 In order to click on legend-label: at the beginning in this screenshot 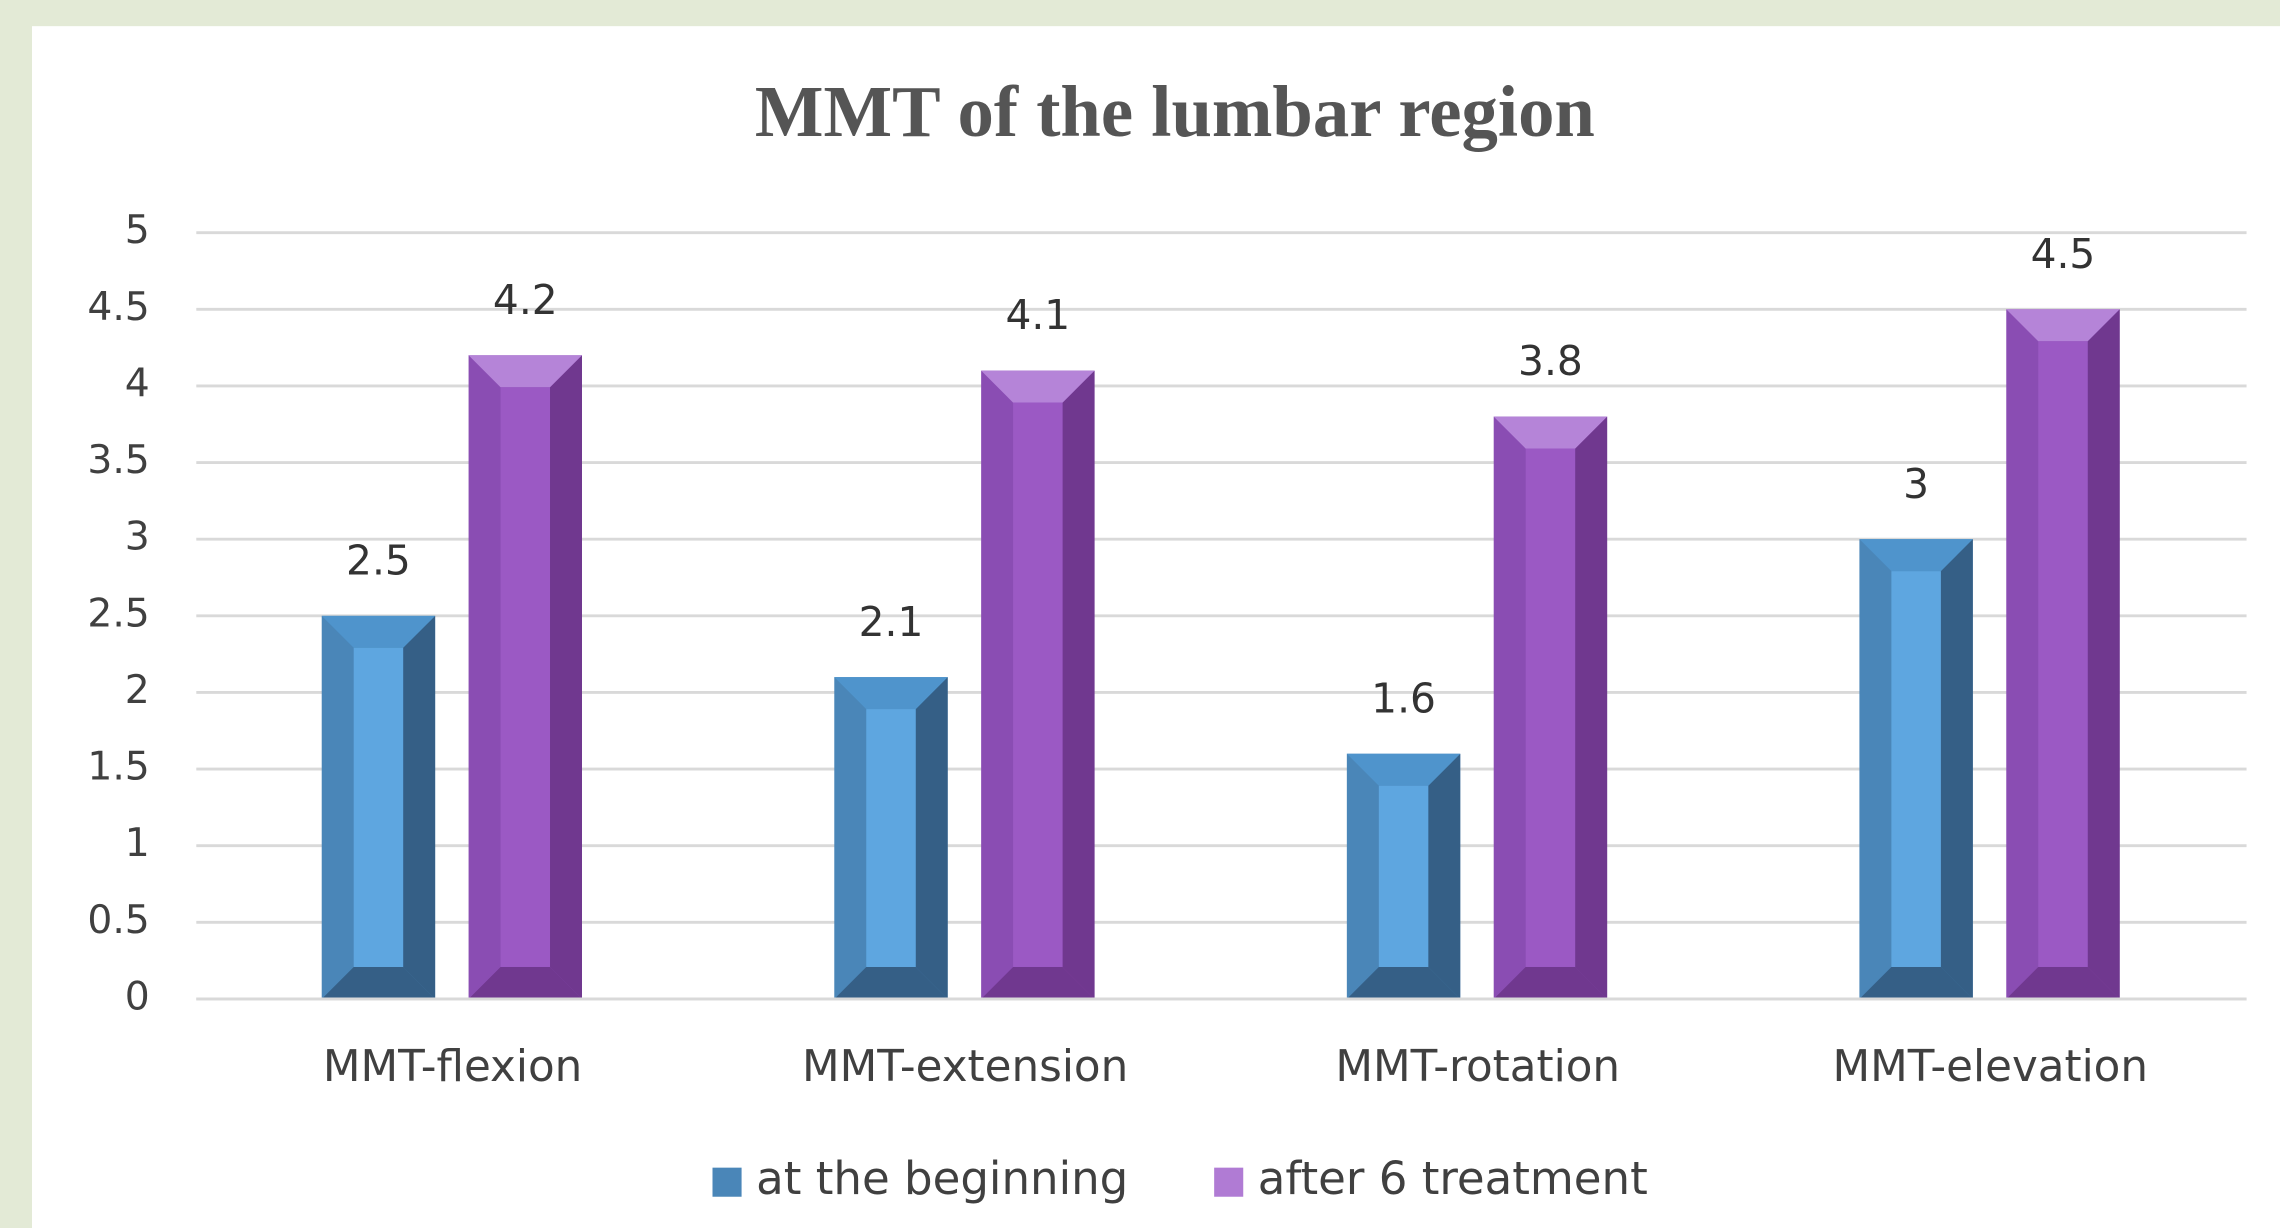, I will do `click(942, 1178)`.